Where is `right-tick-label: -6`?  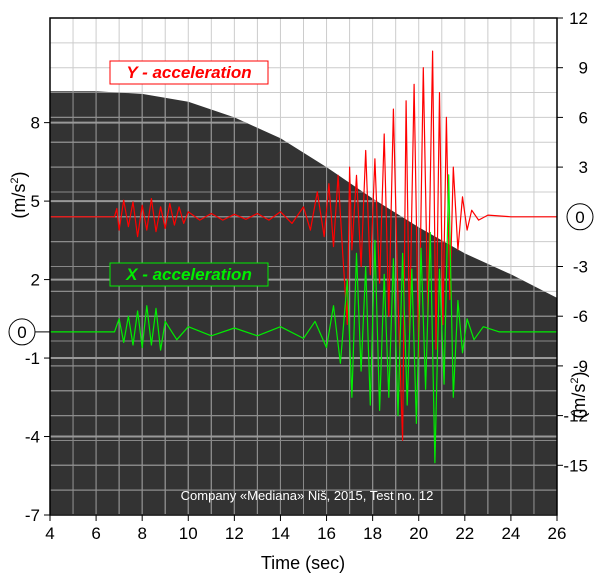 right-tick-label: -6 is located at coordinates (580, 316).